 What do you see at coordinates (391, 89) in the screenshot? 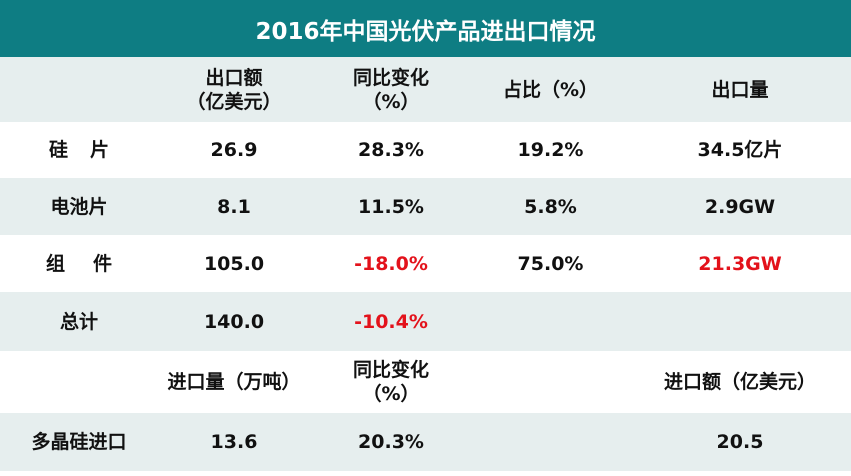
I see `header-yoy: 同比变化 （%）` at bounding box center [391, 89].